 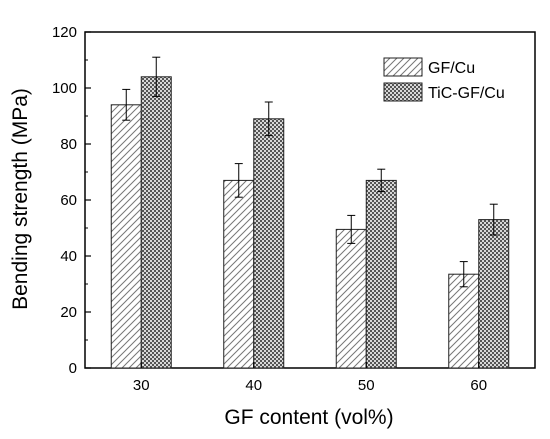 I want to click on y-tick-label: 80, so click(x=68, y=144).